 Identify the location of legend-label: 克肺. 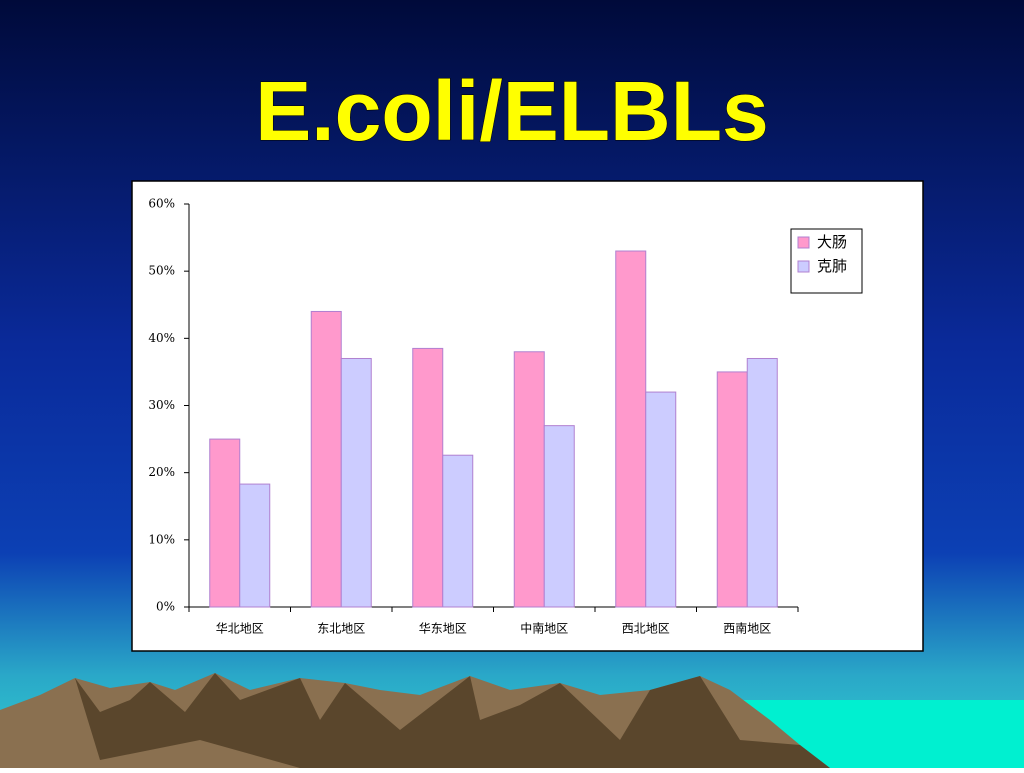
(832, 266).